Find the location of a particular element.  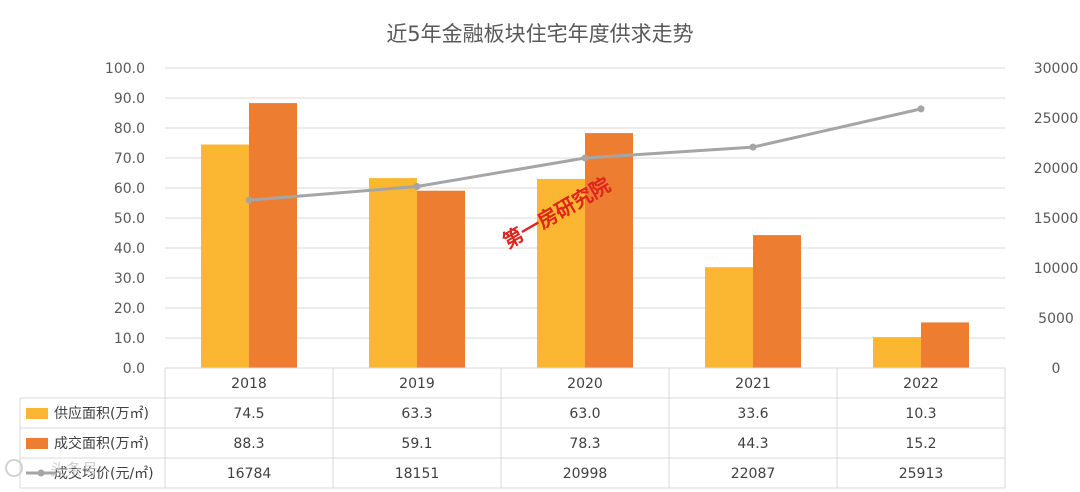

table-cell: 15.2 is located at coordinates (920, 444).